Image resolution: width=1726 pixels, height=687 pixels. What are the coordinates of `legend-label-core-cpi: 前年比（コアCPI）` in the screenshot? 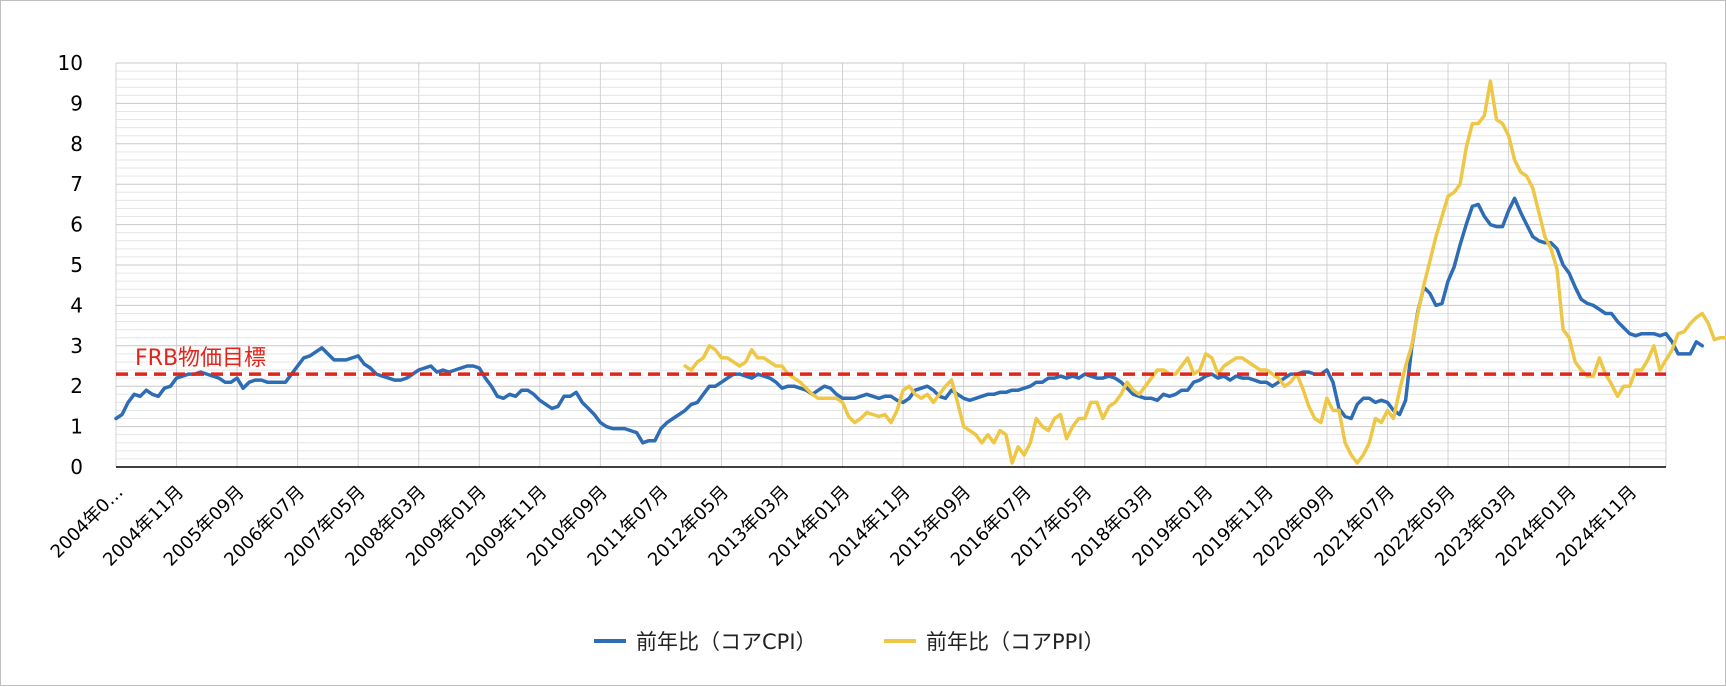 It's located at (726, 642).